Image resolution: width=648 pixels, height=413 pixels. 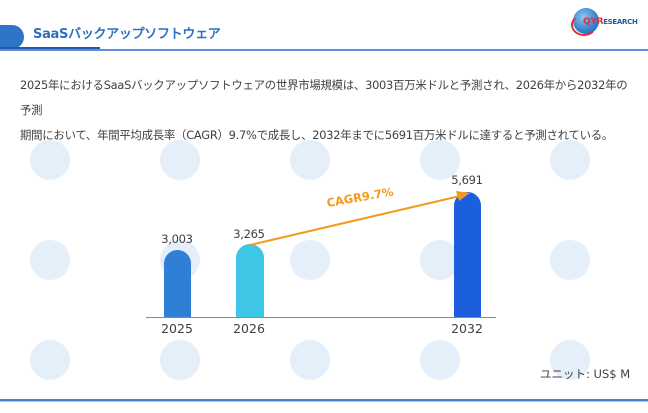 I want to click on bar-2032, so click(x=467, y=254).